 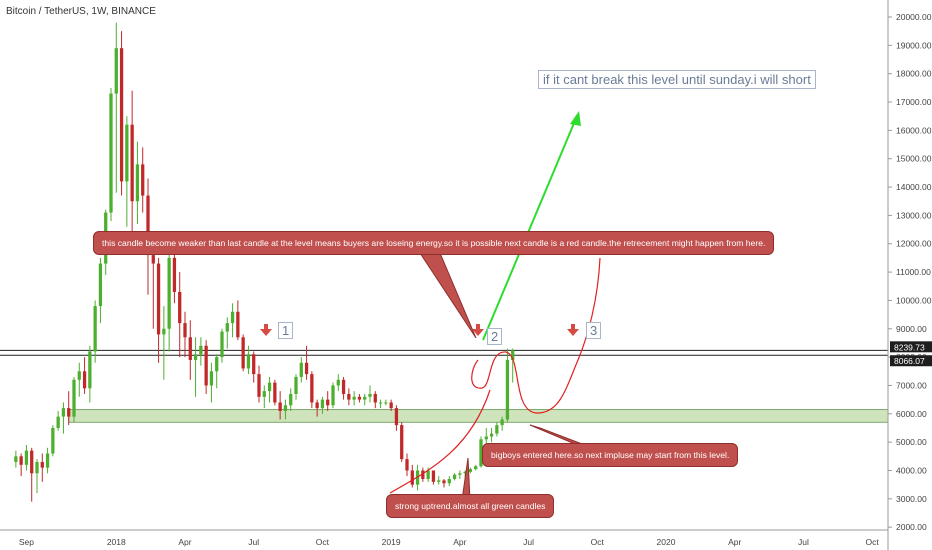 I want to click on callout-weak-pointer, so click(x=448, y=295).